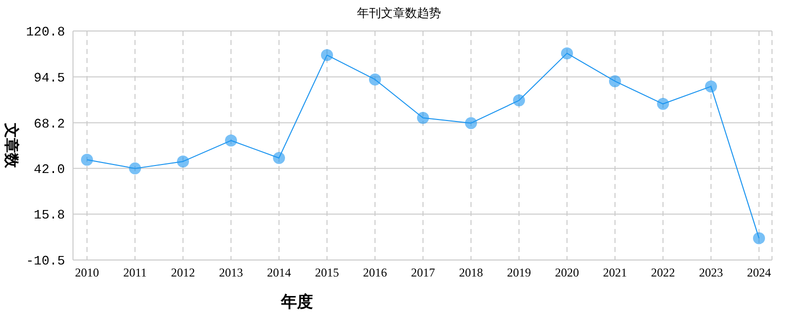  What do you see at coordinates (399, 13) in the screenshot?
I see `chart-title: 年刊文章数趋势` at bounding box center [399, 13].